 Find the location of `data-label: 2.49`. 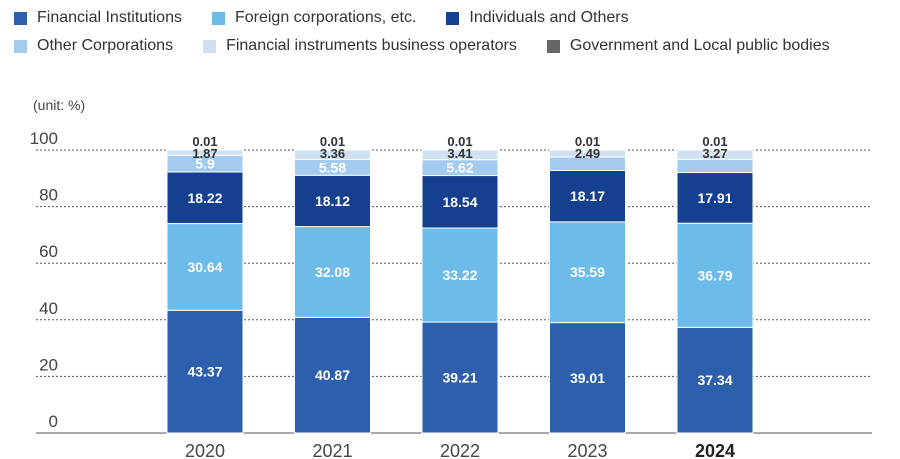

data-label: 2.49 is located at coordinates (587, 153).